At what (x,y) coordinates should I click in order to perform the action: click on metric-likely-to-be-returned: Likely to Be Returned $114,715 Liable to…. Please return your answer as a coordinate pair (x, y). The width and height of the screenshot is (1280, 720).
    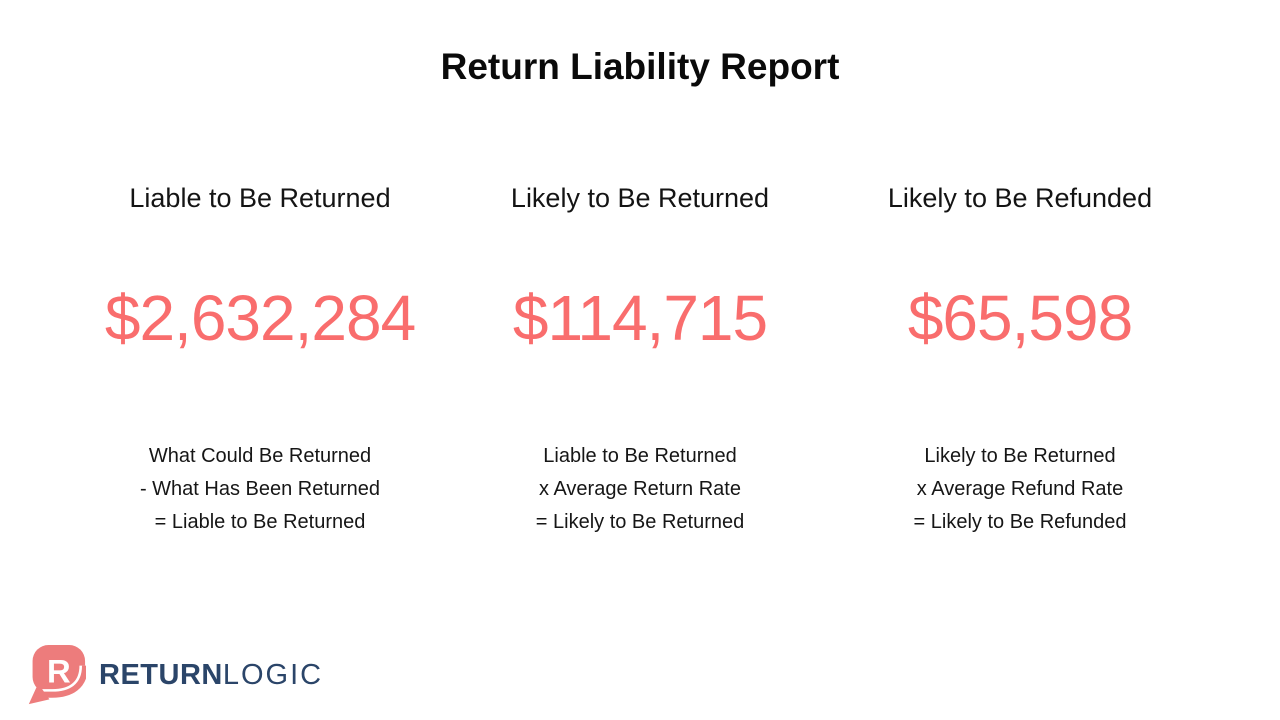
    Looking at the image, I should click on (640, 360).